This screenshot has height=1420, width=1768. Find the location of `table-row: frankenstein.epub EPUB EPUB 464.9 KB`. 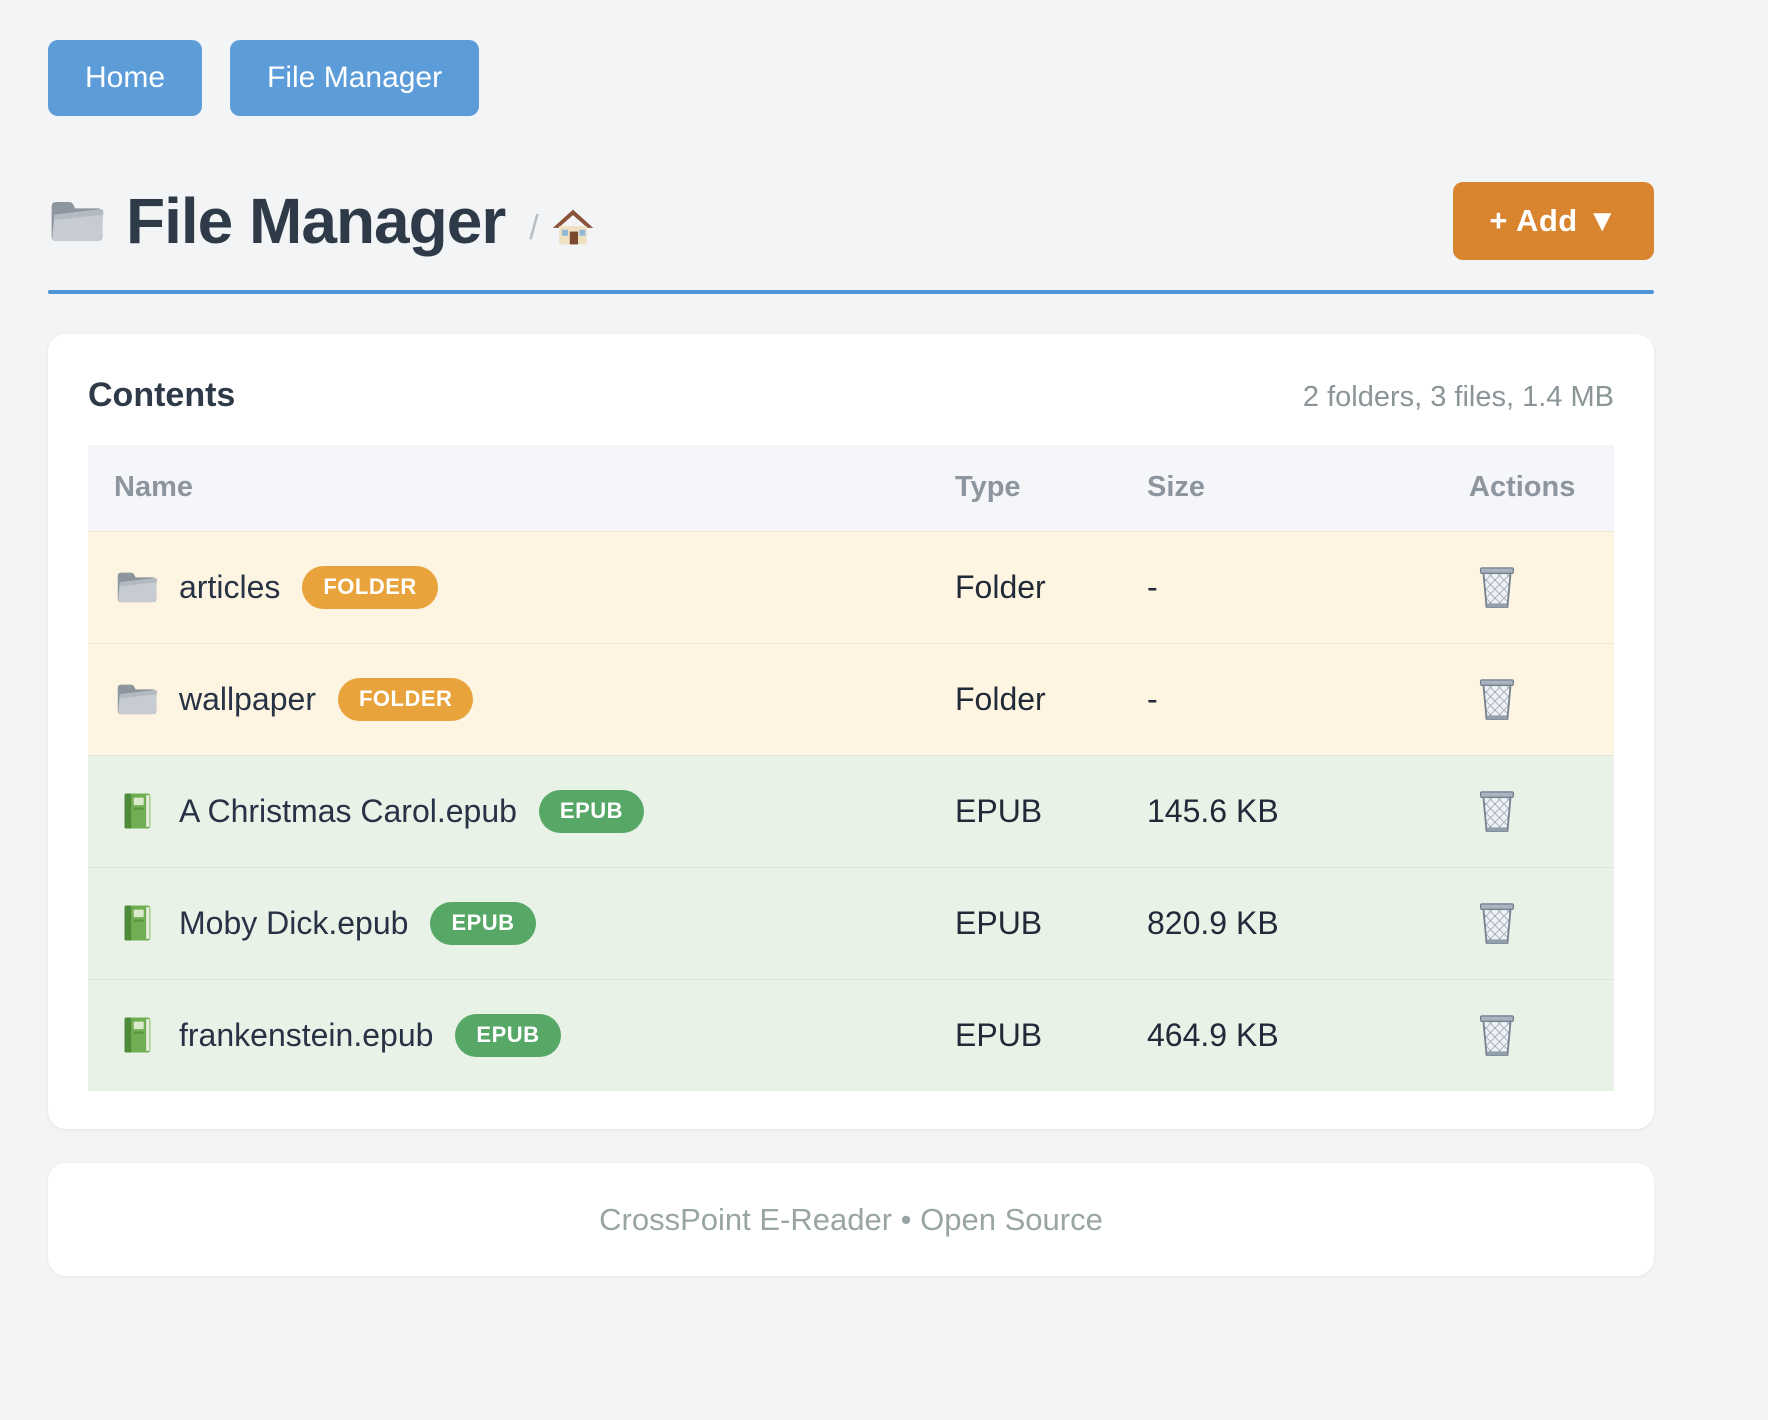

table-row: frankenstein.epub EPUB EPUB 464.9 KB is located at coordinates (851, 1035).